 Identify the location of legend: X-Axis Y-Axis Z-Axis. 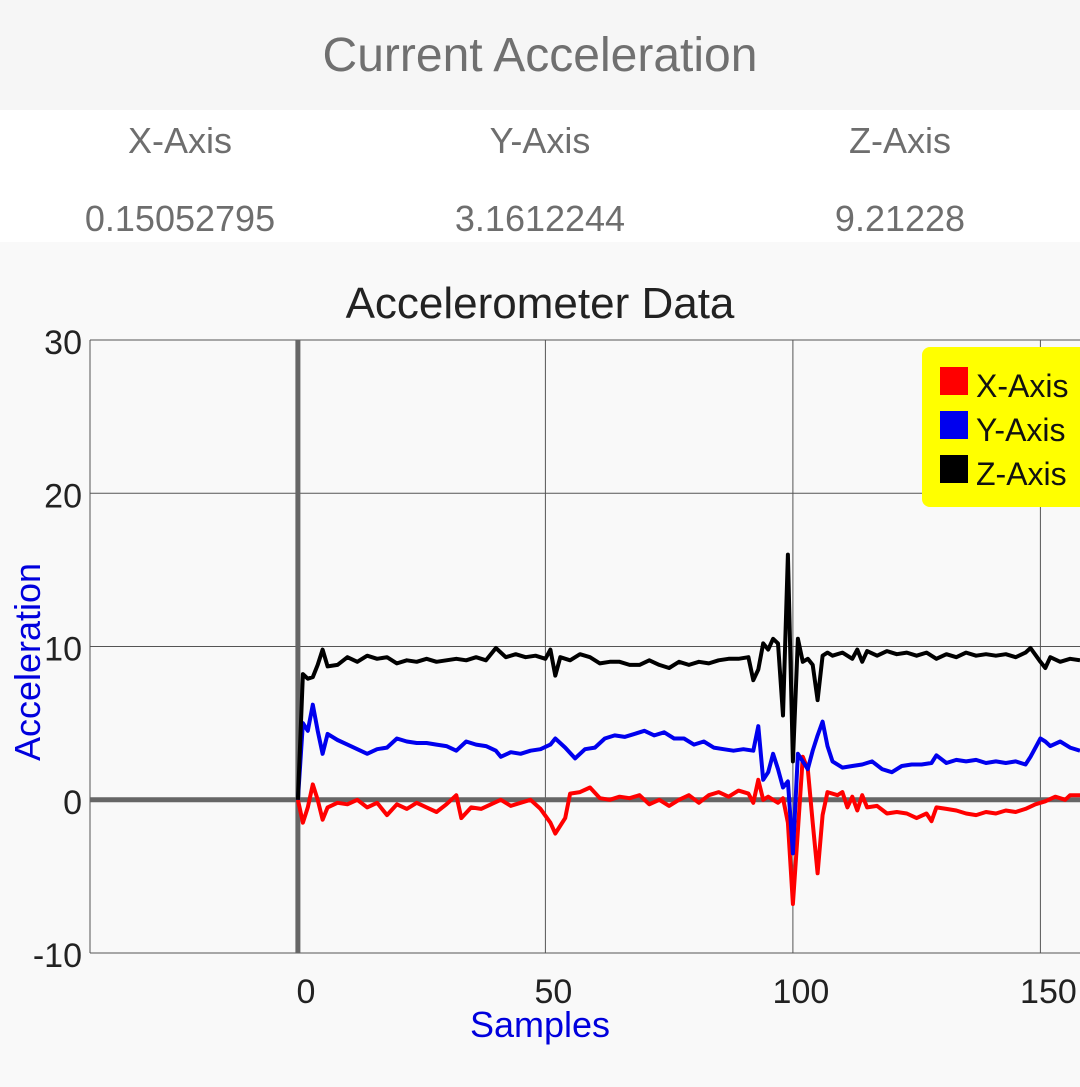
(1001, 427).